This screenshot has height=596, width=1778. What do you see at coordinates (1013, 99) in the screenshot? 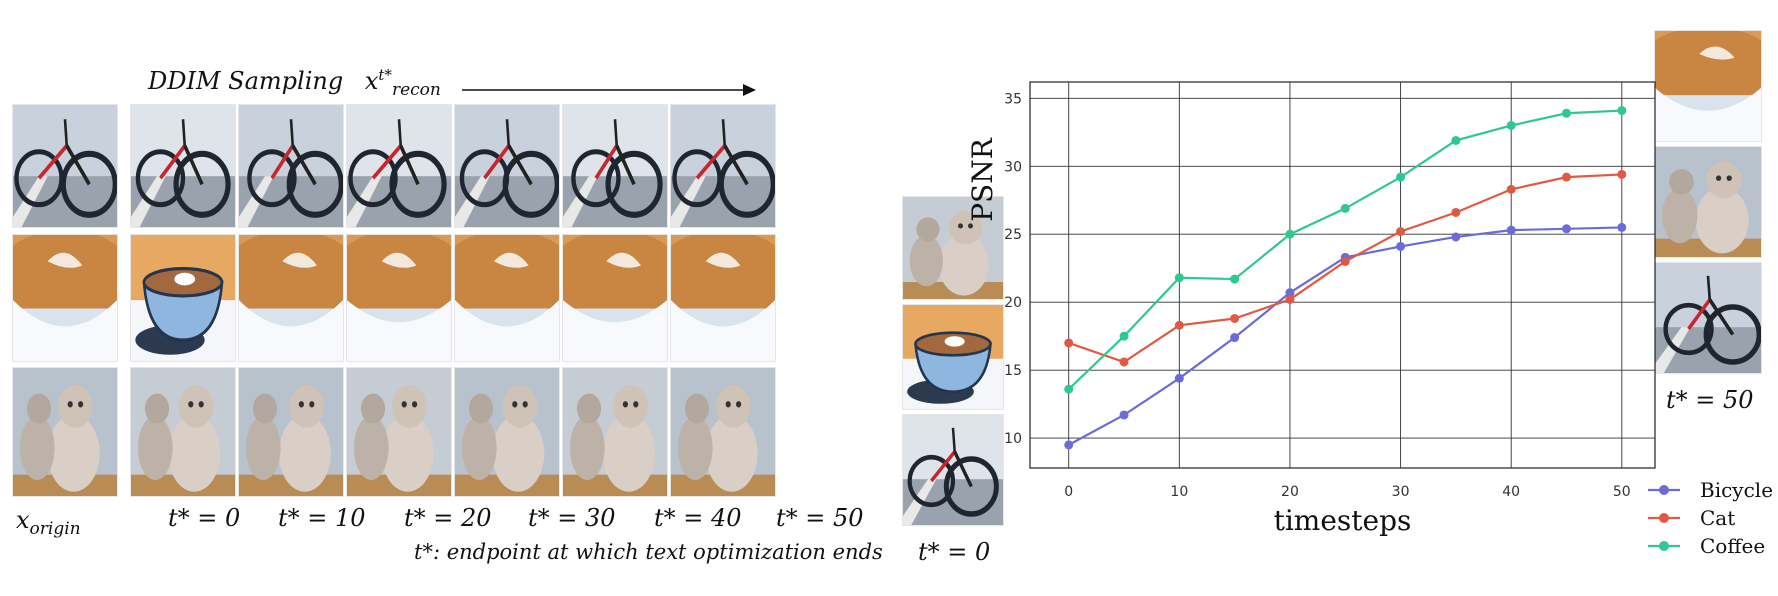
I see `y-tick-label-35: 35` at bounding box center [1013, 99].